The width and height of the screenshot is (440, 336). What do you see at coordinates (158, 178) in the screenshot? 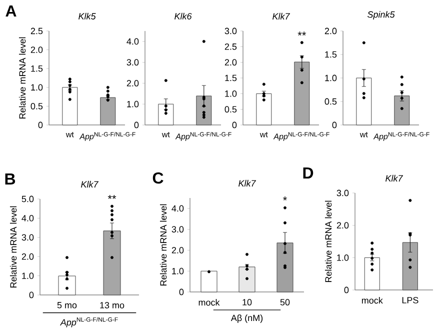
I see `text: C` at bounding box center [158, 178].